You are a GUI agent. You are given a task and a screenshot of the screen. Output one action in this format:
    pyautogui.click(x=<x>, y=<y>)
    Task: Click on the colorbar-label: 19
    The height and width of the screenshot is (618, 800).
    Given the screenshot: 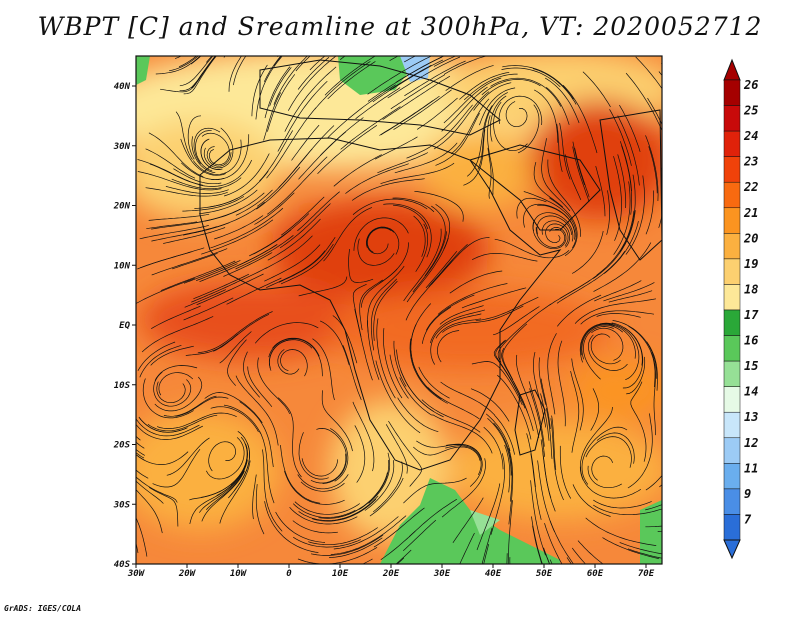 What is the action you would take?
    pyautogui.click(x=751, y=264)
    